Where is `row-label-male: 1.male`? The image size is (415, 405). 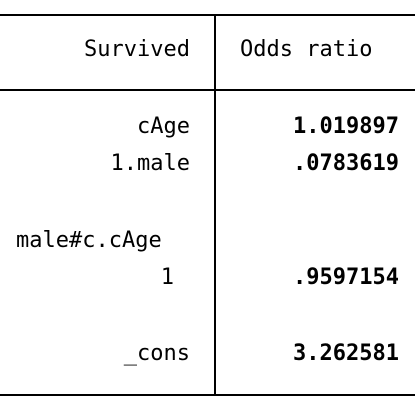
row-label-male: 1.male is located at coordinates (150, 163).